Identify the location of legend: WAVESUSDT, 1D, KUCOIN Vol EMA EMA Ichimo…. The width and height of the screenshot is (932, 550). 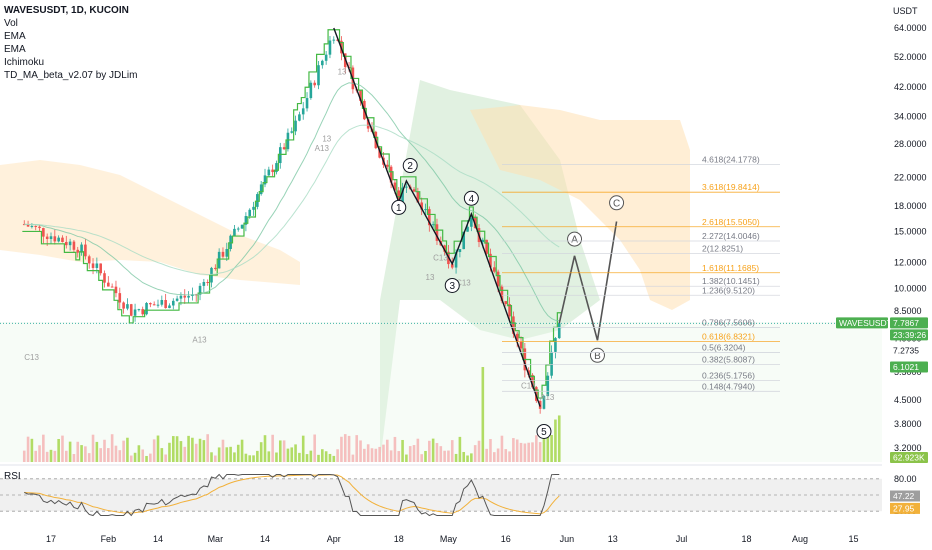
(70, 43).